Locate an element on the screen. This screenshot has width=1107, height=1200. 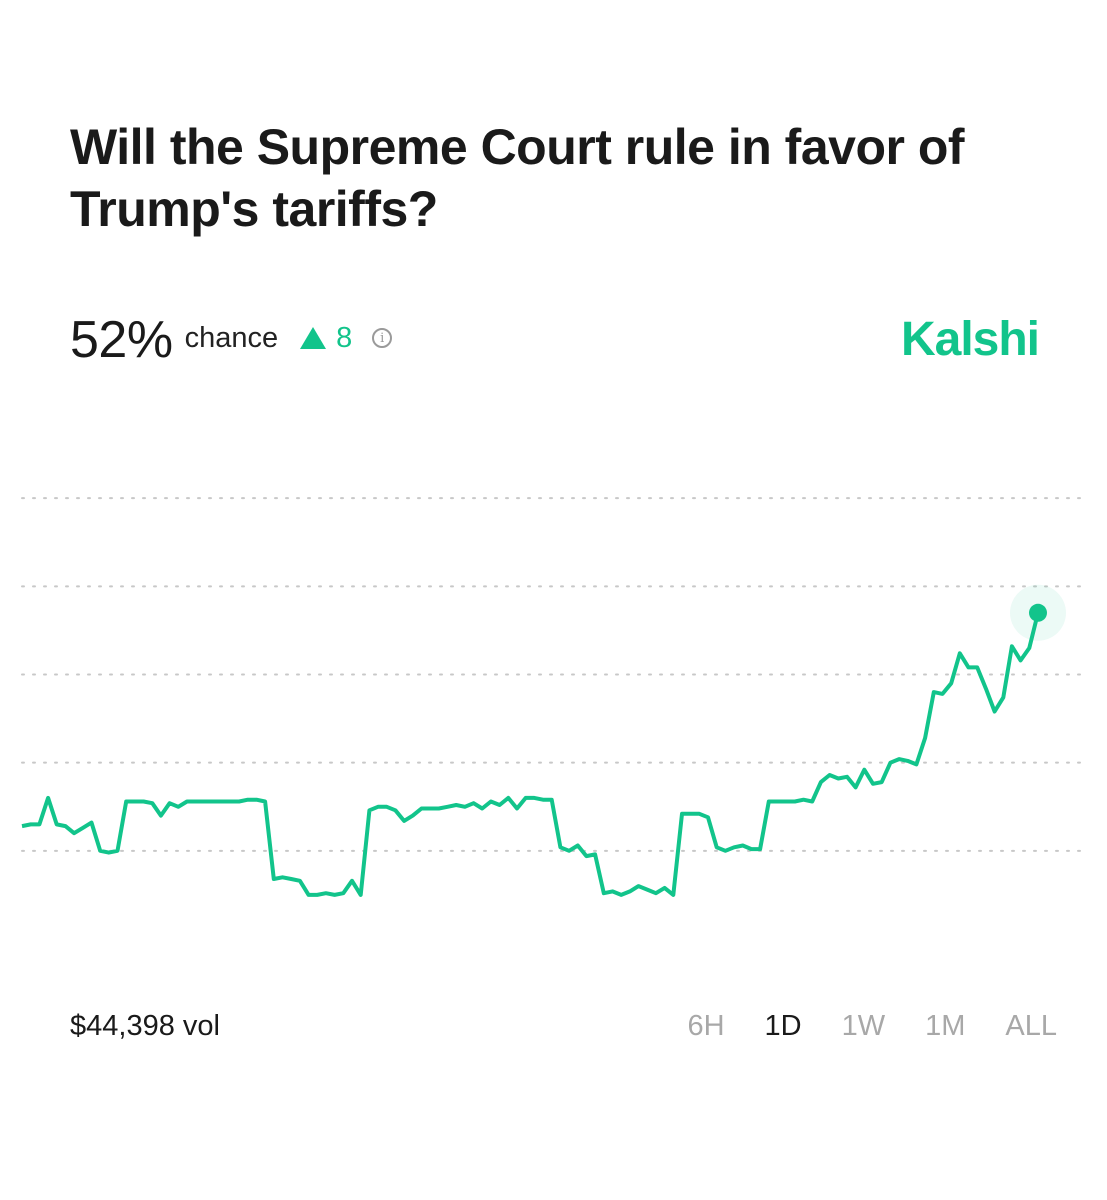
change-value: 8 is located at coordinates (344, 337).